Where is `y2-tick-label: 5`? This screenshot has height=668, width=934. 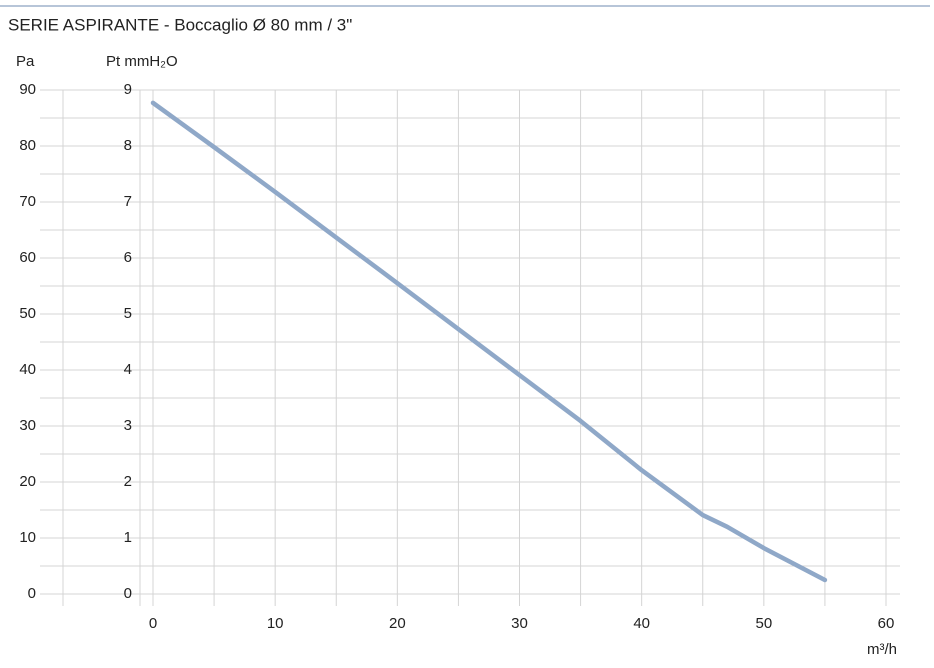 y2-tick-label: 5 is located at coordinates (128, 313).